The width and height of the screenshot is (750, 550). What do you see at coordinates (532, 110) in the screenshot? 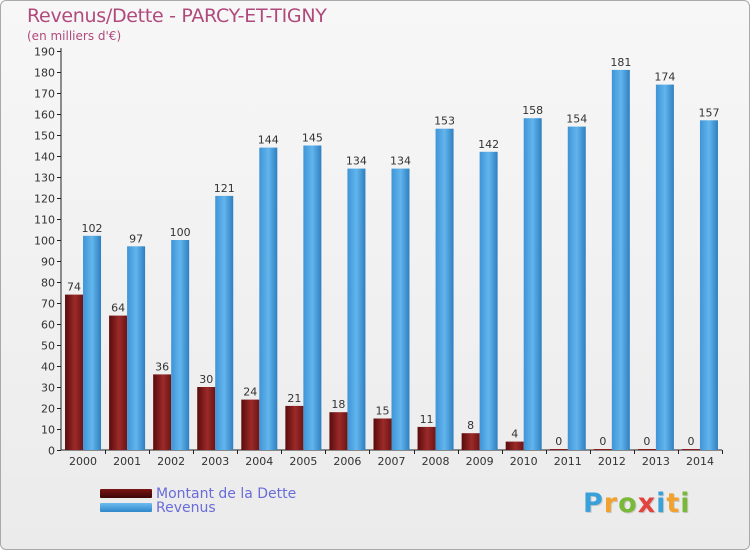
I see `data-label-revenus: 158` at bounding box center [532, 110].